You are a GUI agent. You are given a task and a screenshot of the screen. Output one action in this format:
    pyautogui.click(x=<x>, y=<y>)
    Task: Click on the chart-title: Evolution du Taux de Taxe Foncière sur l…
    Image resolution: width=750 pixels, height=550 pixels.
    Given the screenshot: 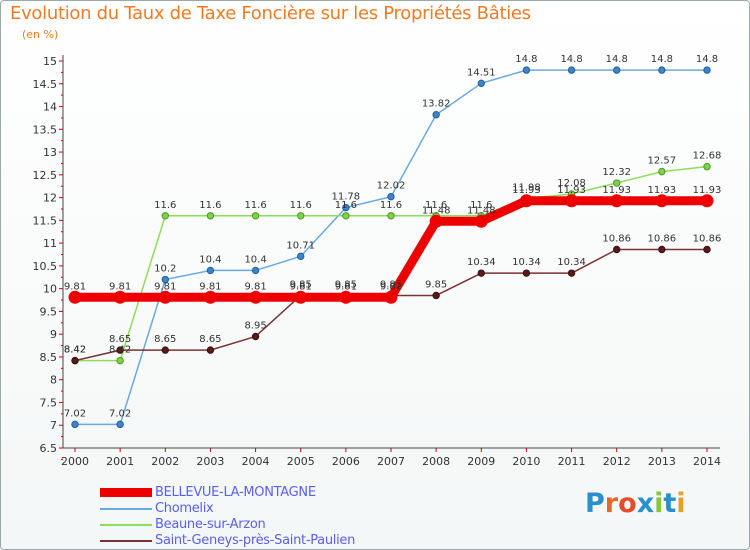 What is the action you would take?
    pyautogui.click(x=270, y=13)
    